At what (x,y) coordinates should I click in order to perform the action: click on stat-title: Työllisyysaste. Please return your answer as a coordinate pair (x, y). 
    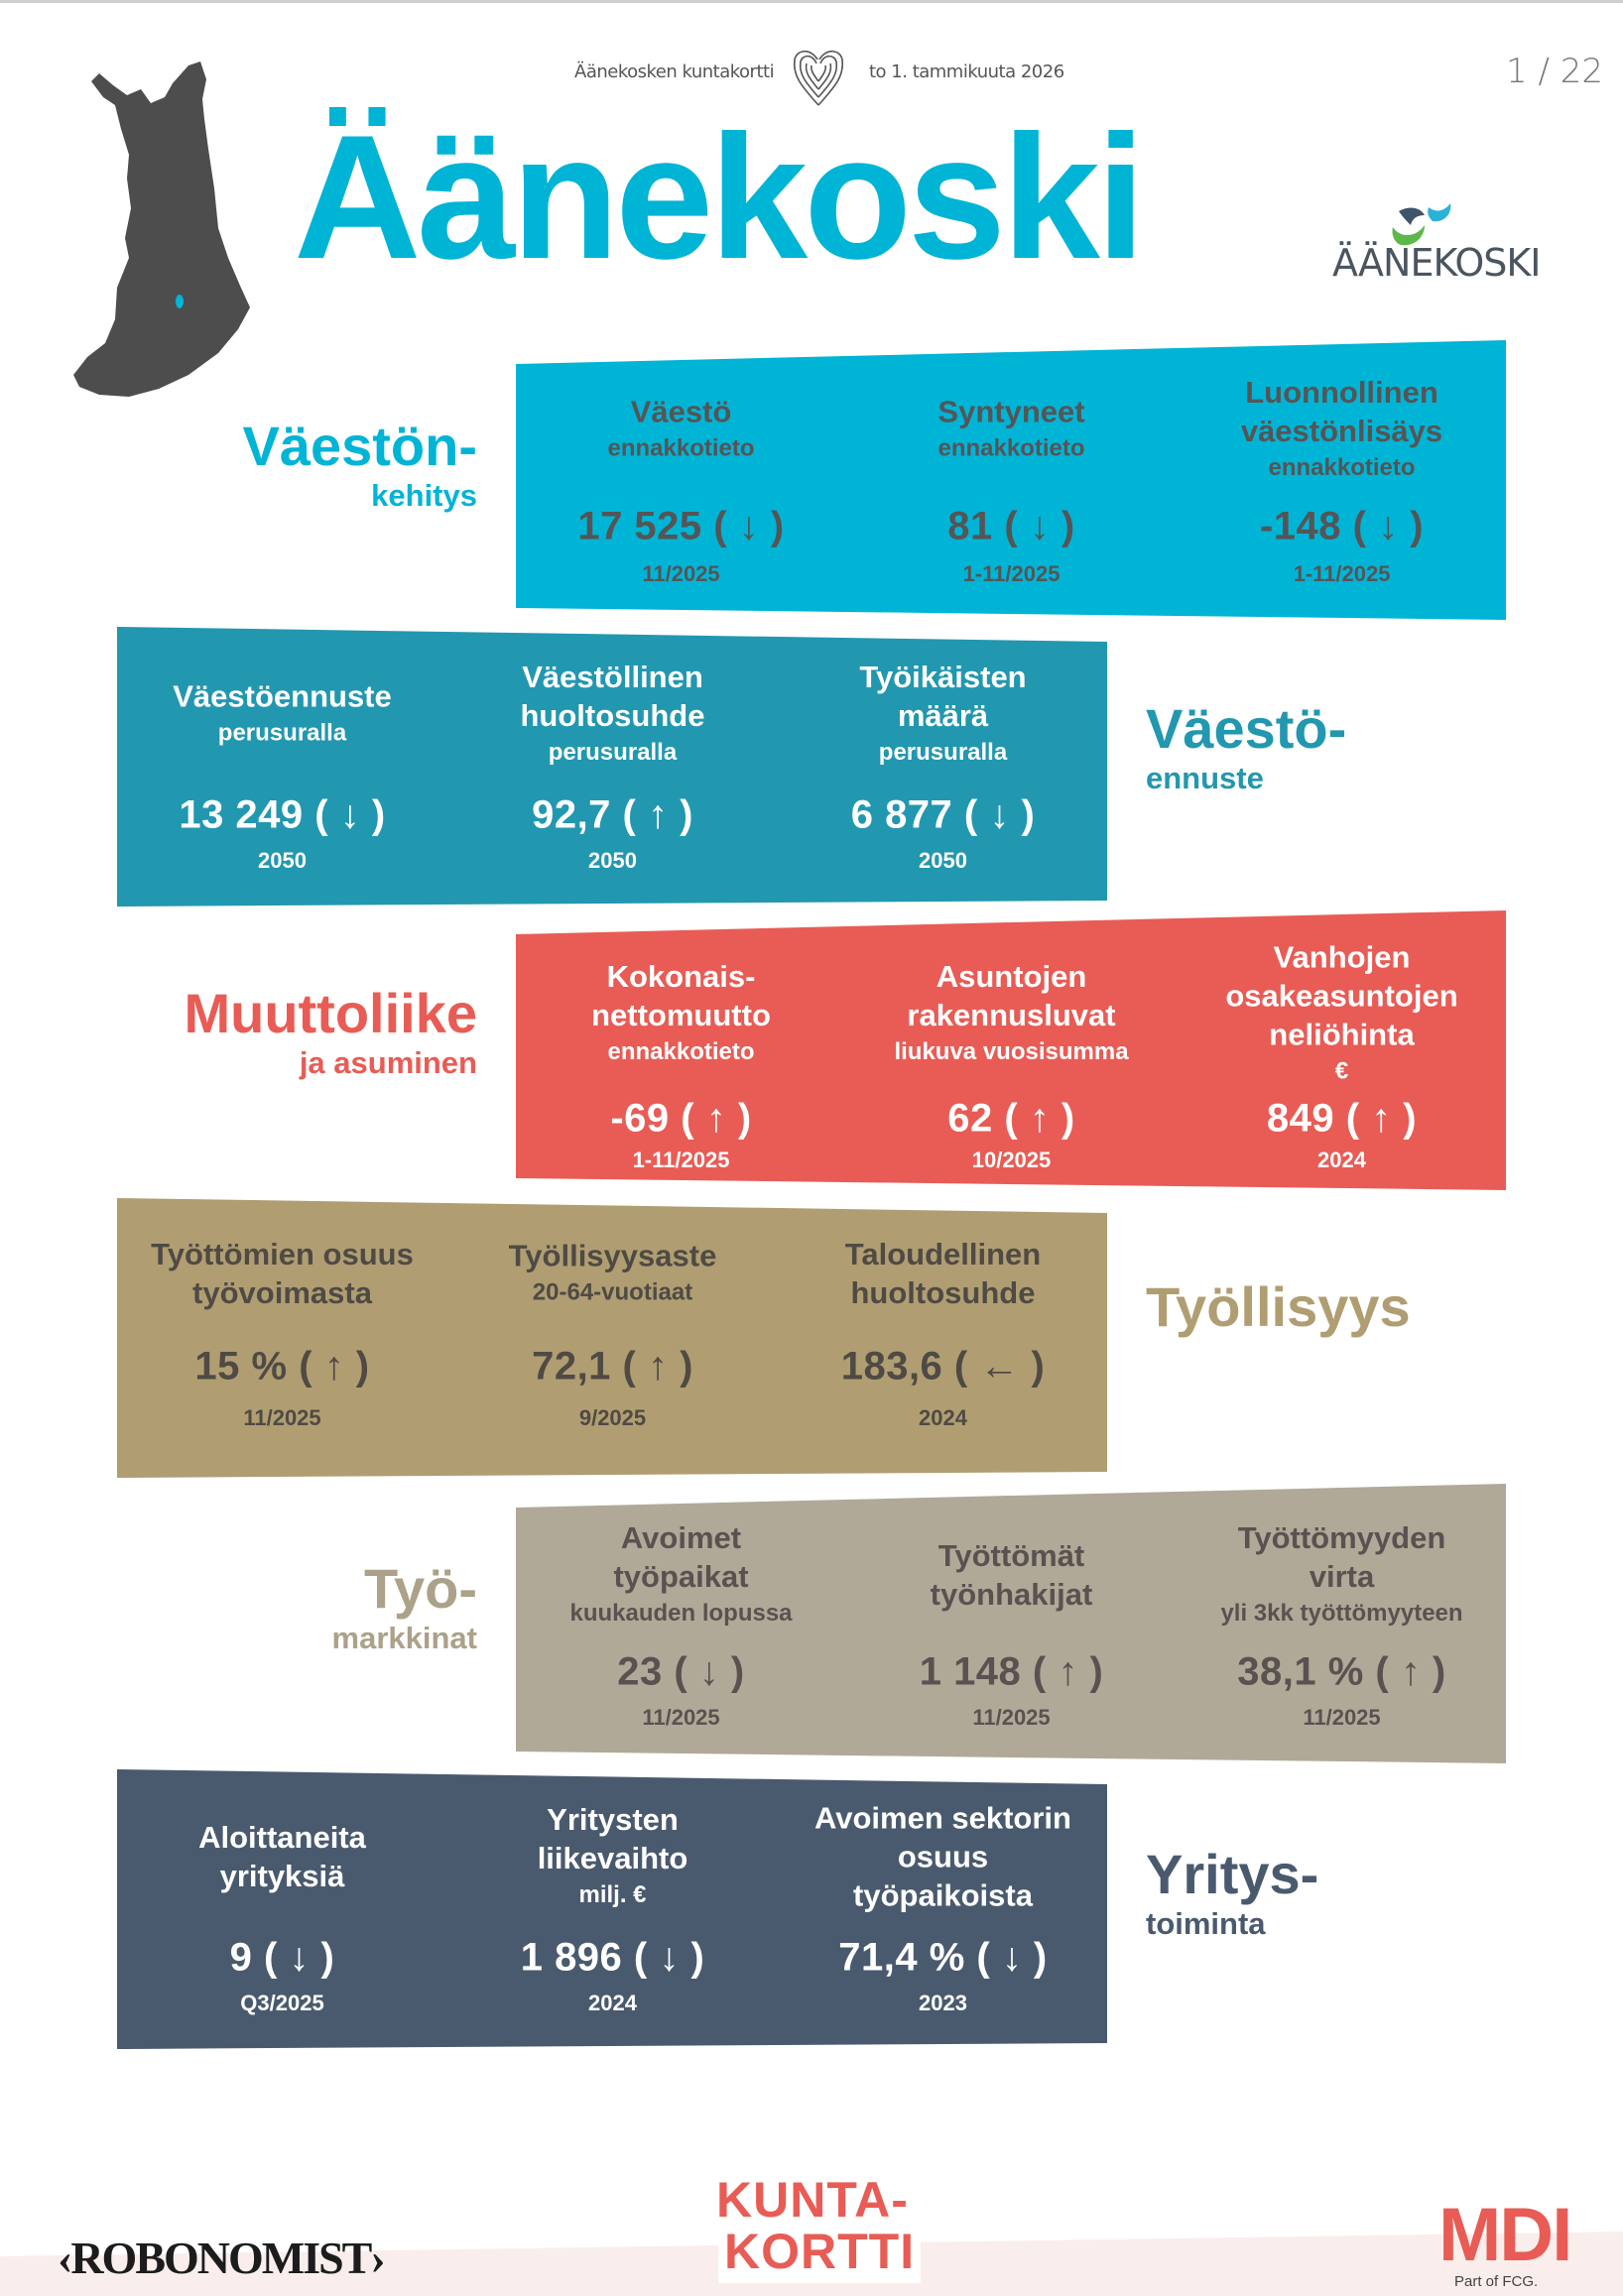
    Looking at the image, I should click on (612, 1255).